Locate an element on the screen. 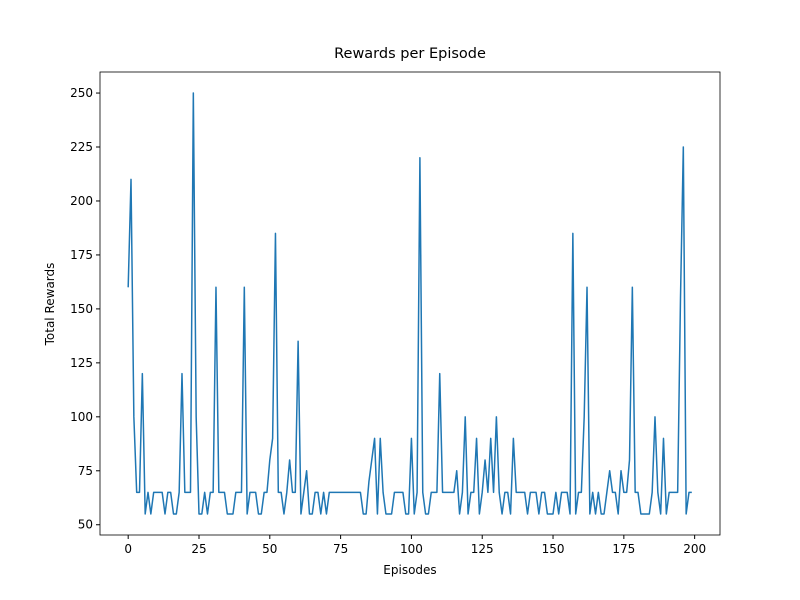 This screenshot has width=800, height=600. y-tick-label: 125 is located at coordinates (81, 363).